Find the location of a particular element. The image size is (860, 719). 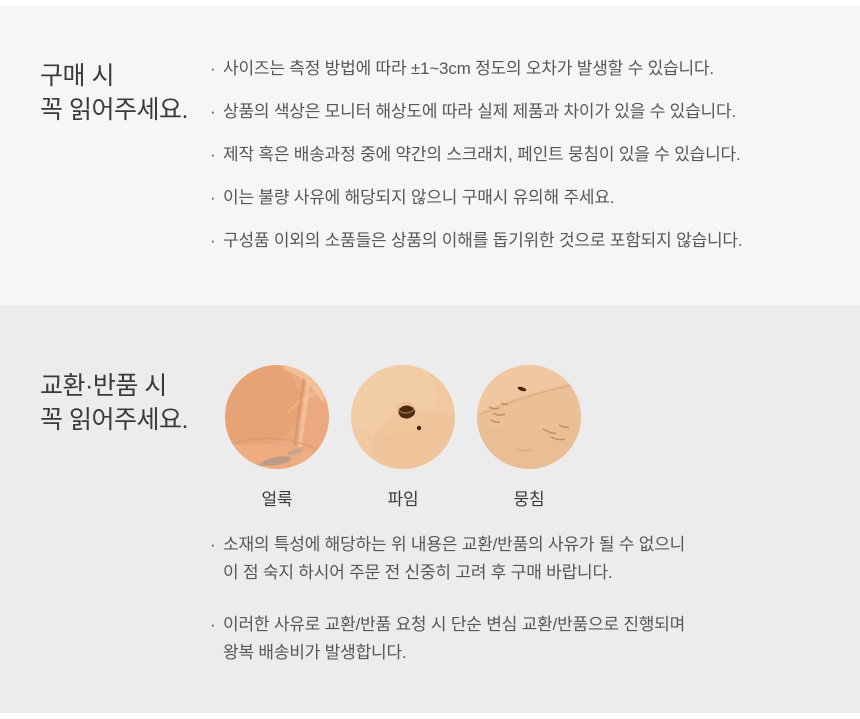

defect-example-stain: 얼룩 is located at coordinates (277, 437).